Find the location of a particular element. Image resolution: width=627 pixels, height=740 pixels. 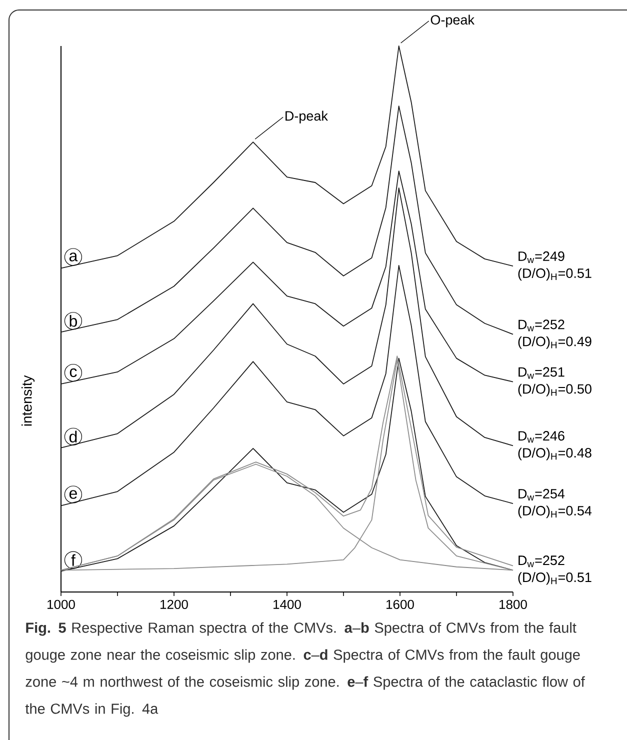

y-axis-title: intensity is located at coordinates (28, 400).